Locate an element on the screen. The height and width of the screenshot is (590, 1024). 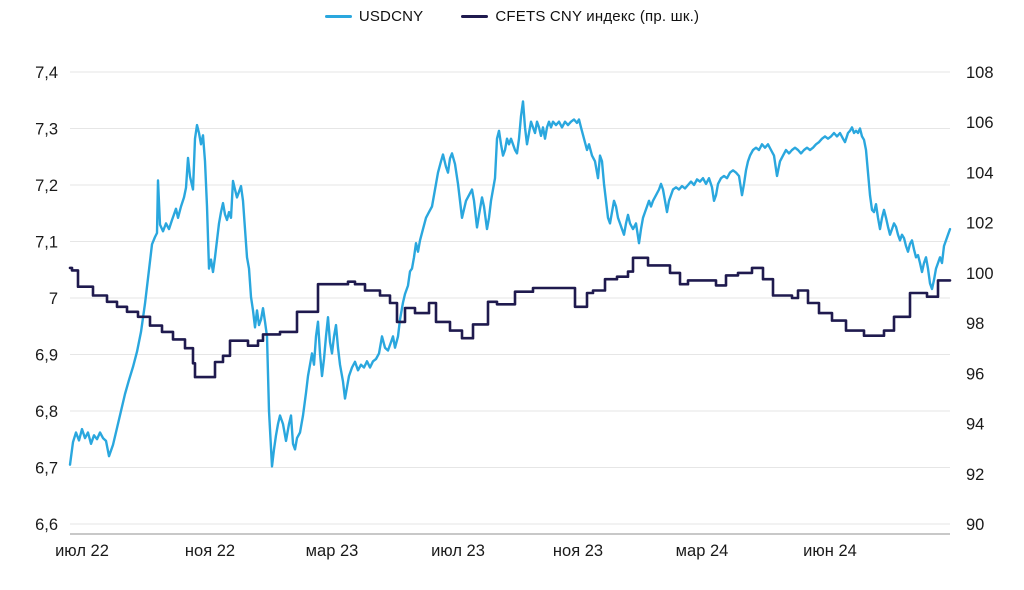
x-axis-label: июл 23 is located at coordinates (458, 551).